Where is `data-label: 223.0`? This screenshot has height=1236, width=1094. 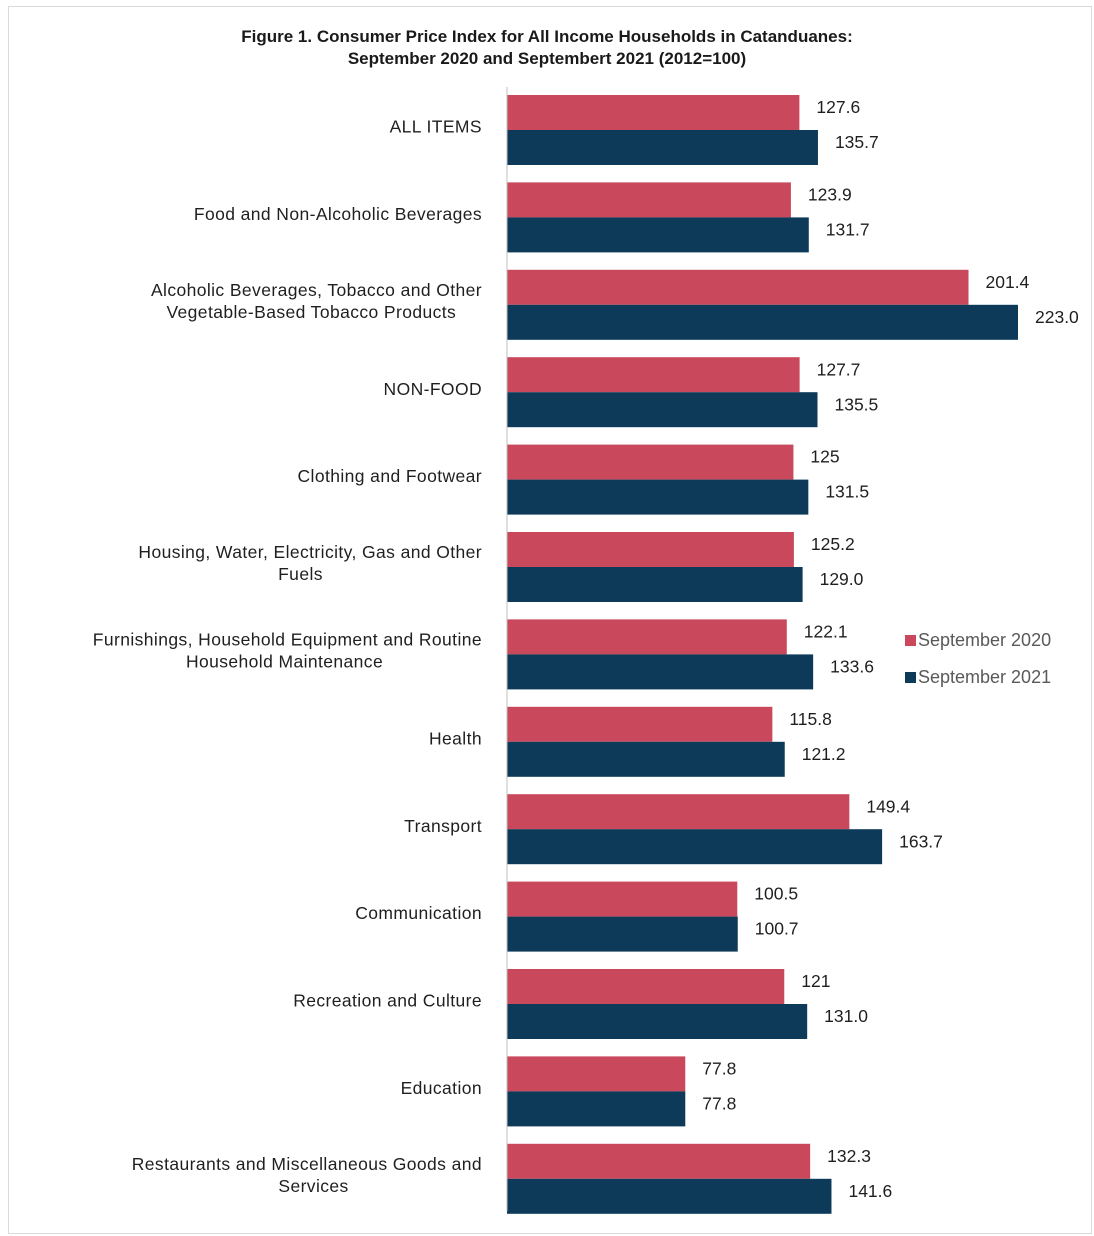 data-label: 223.0 is located at coordinates (1057, 317).